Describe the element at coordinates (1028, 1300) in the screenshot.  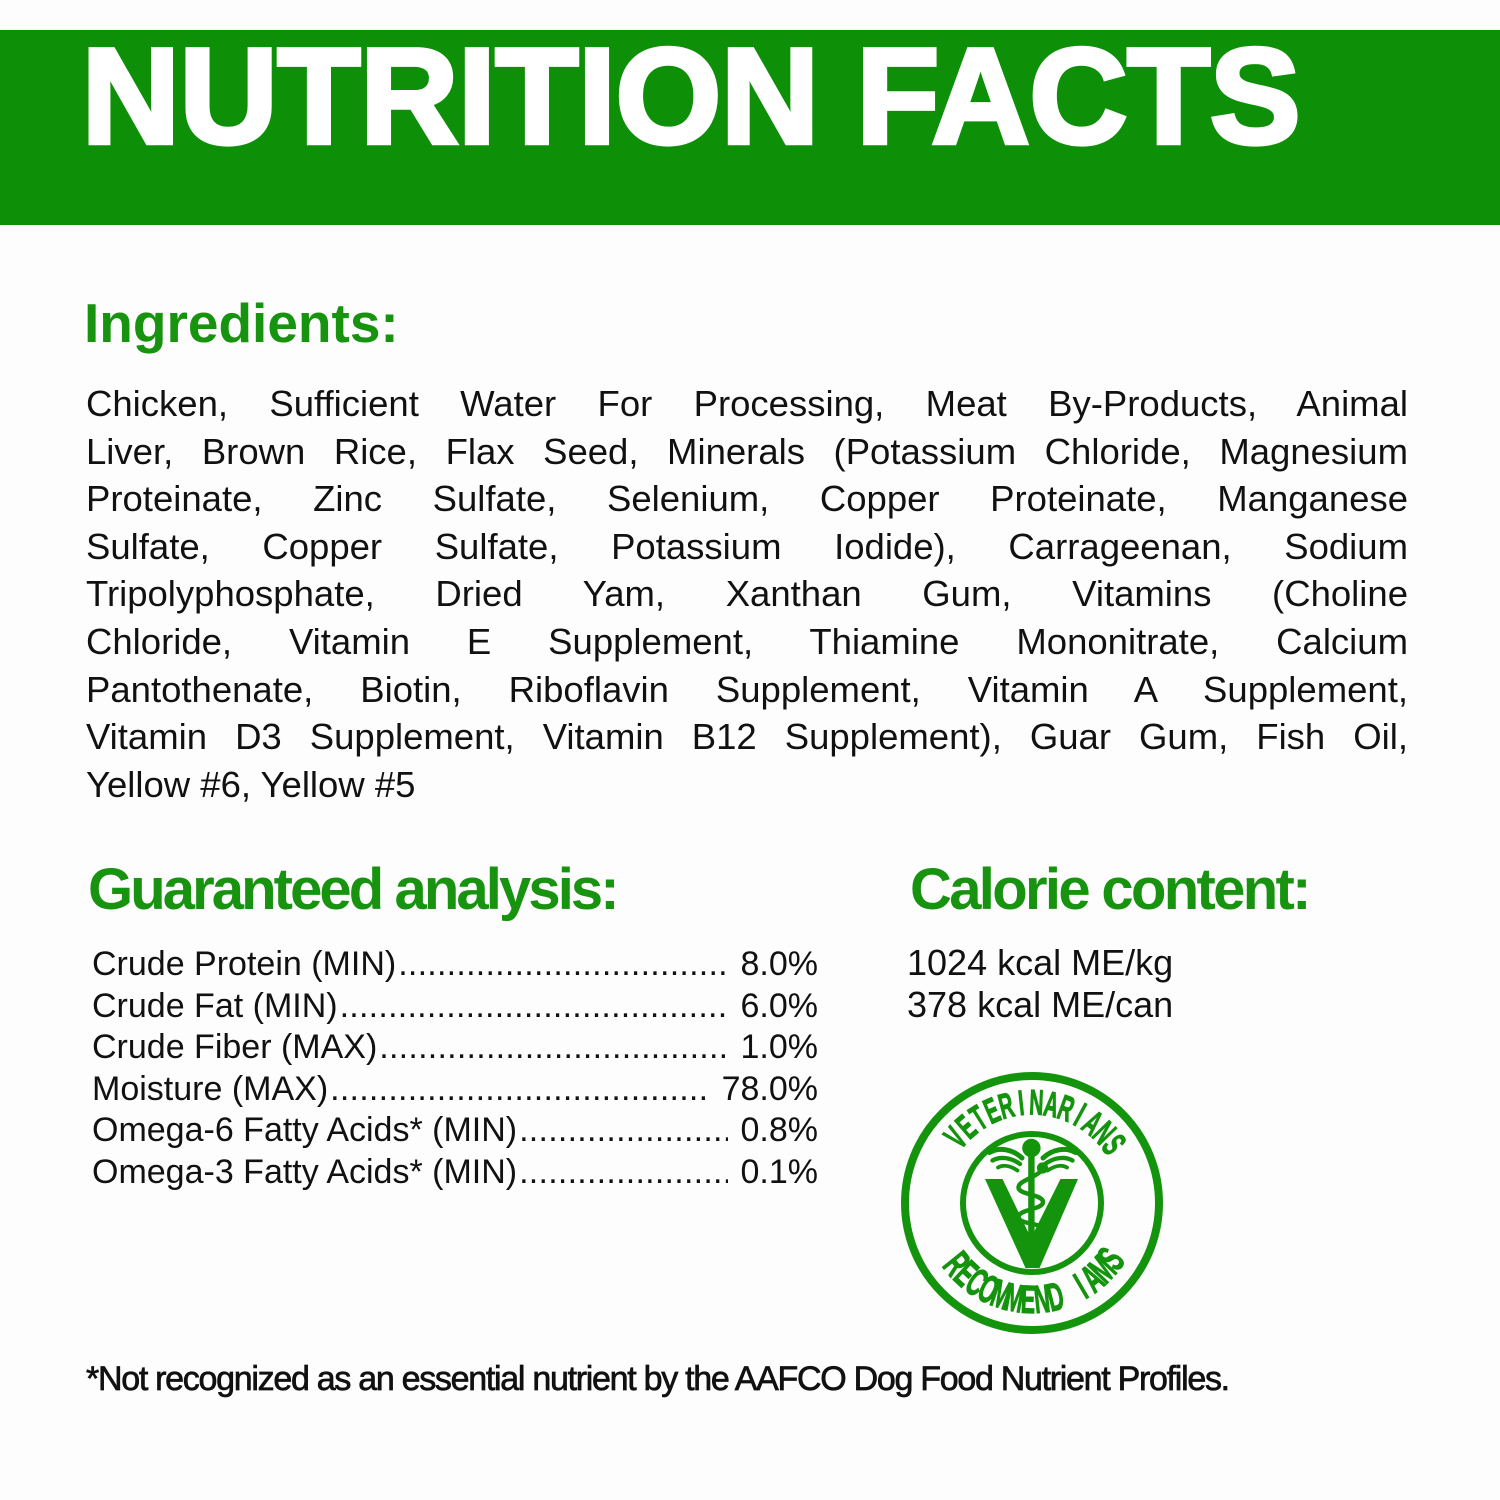
I see `svg-text: E` at that location.